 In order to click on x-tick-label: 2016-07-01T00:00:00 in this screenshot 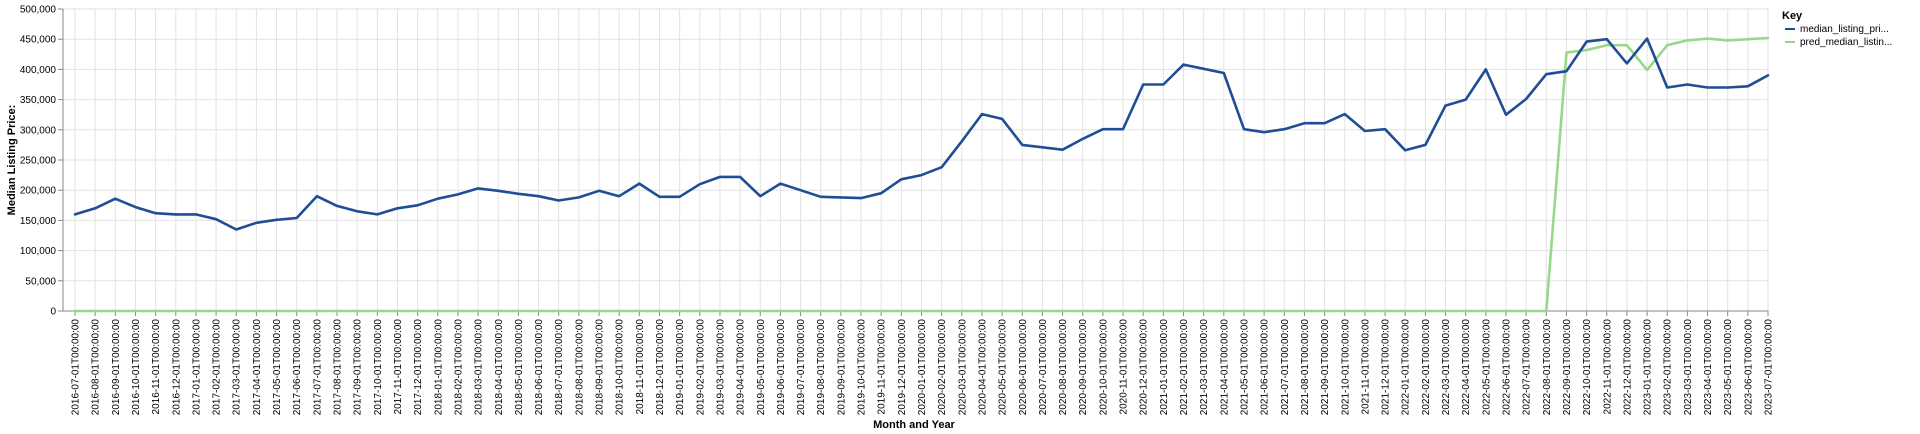, I will do `click(76, 367)`.